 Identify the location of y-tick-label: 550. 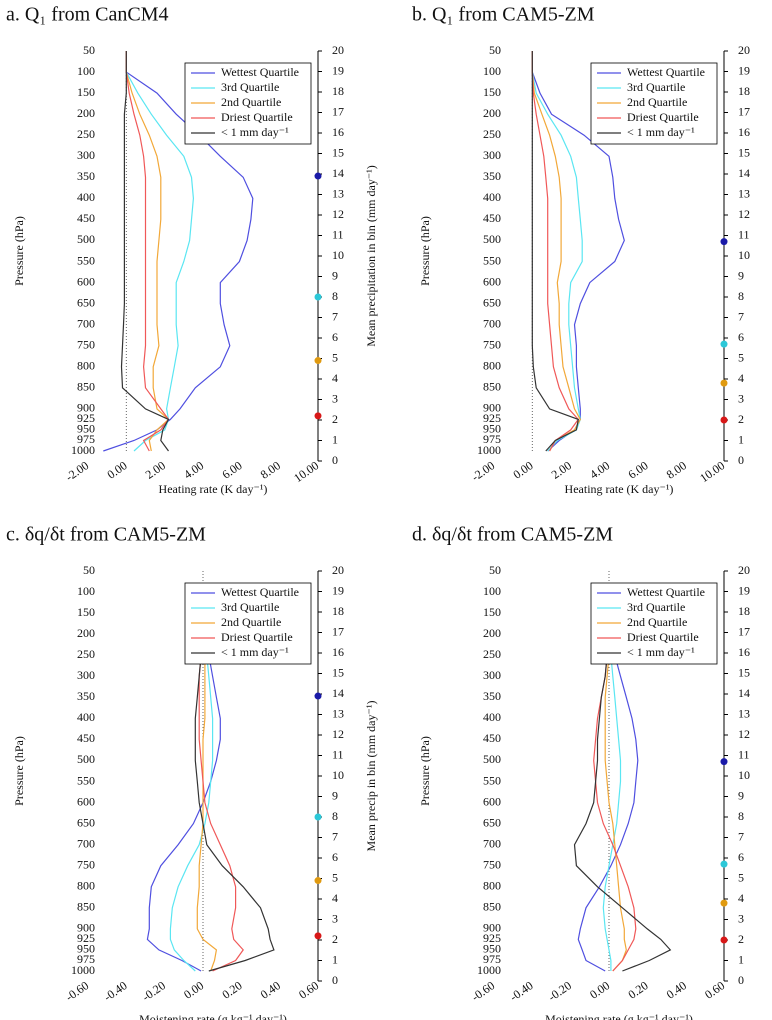
(86, 260).